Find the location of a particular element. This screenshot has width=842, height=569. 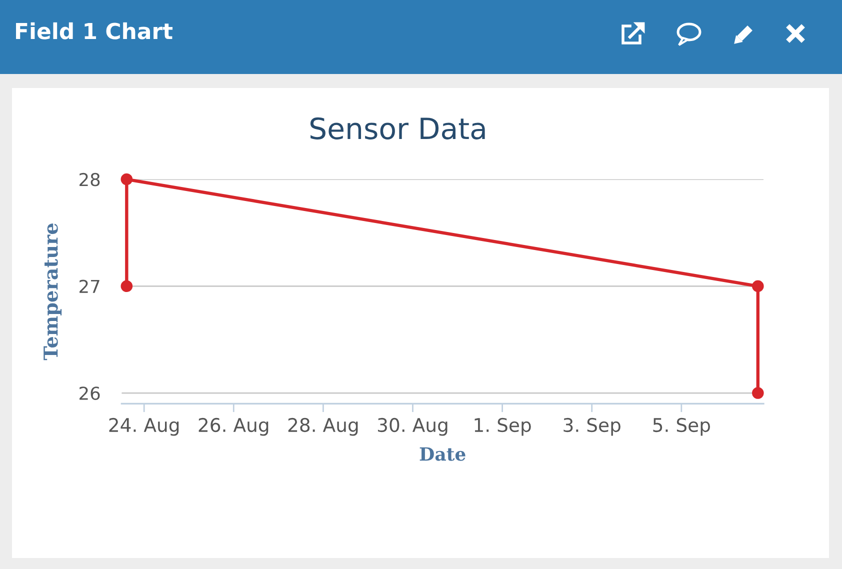

y-tick-label: 26 is located at coordinates (90, 393).